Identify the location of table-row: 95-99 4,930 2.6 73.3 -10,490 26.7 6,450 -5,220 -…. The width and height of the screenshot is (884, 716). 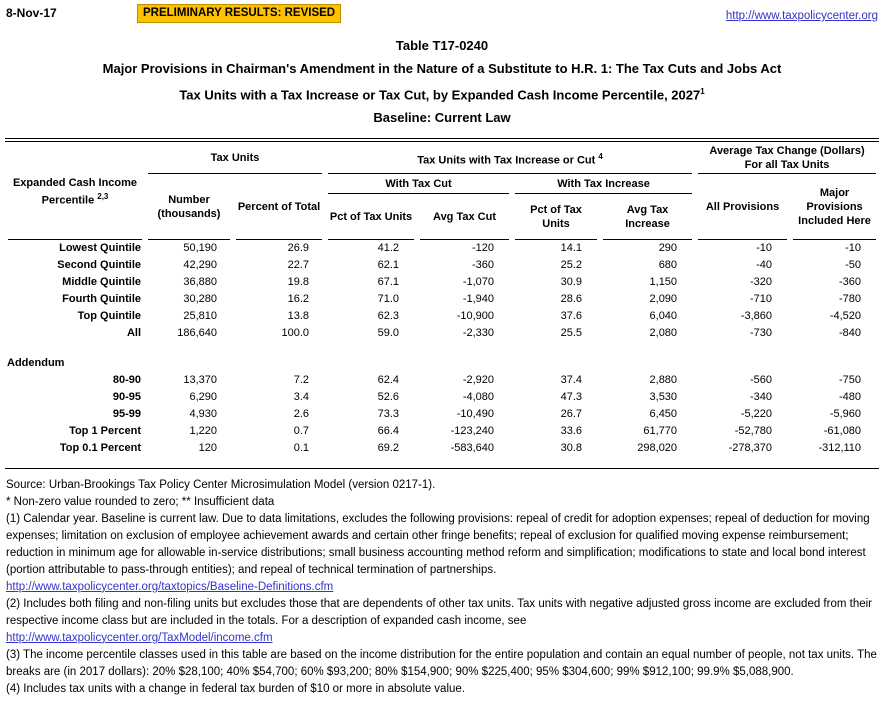
(442, 414).